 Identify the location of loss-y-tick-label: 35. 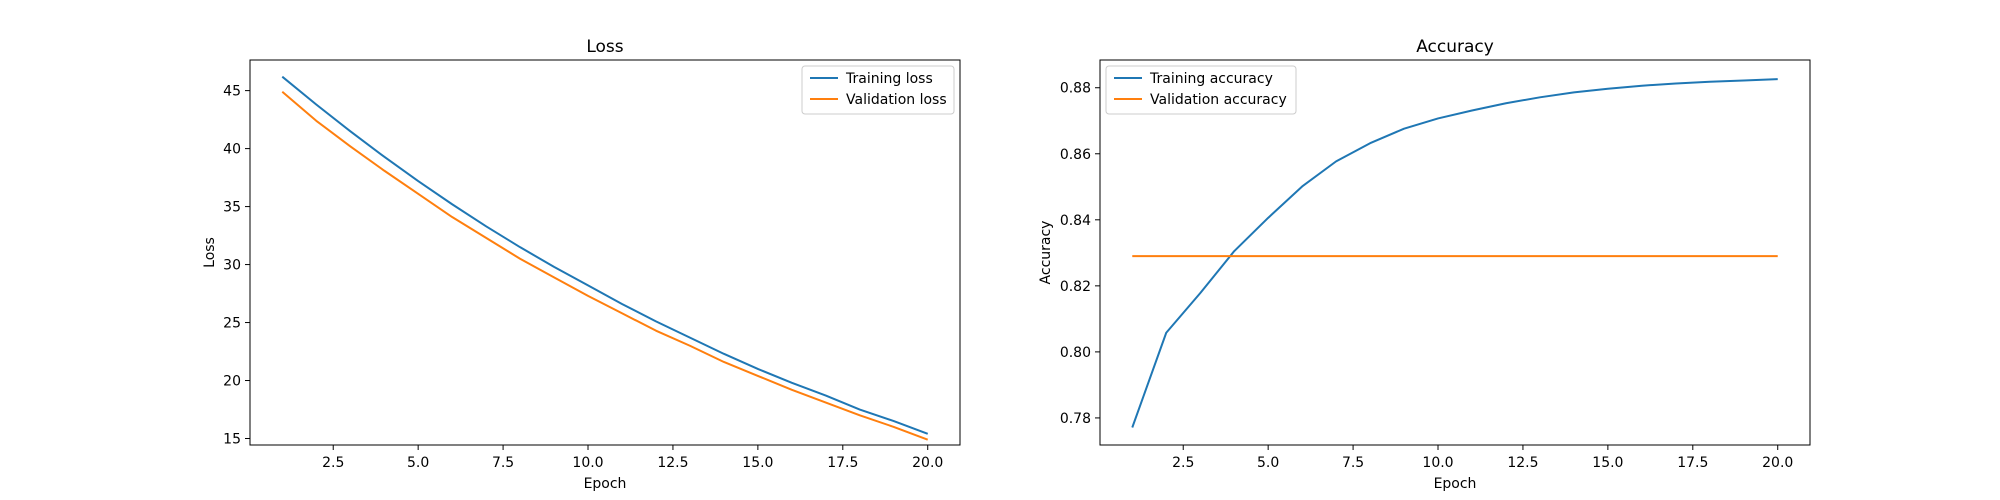
(232, 208).